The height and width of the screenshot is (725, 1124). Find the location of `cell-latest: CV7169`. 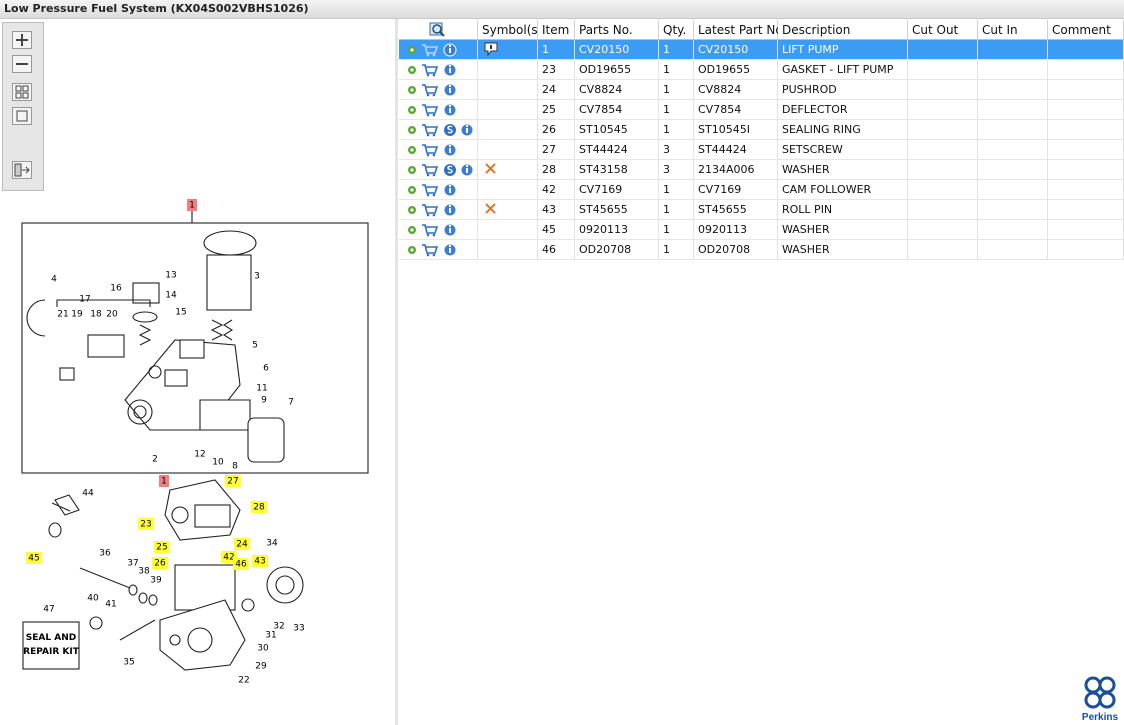

cell-latest: CV7169 is located at coordinates (736, 190).